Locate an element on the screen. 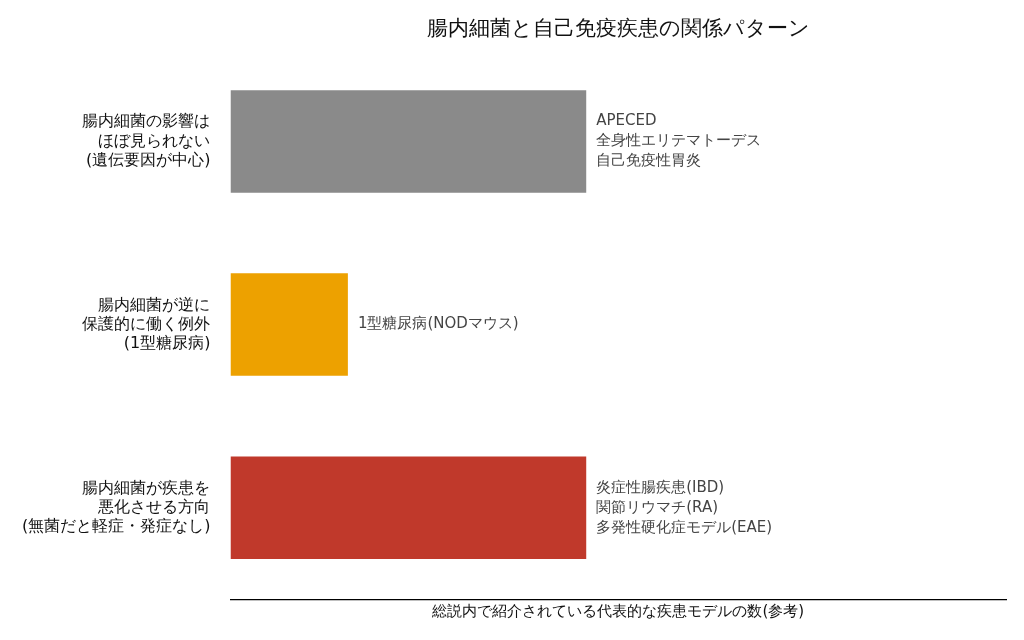  text: 多発性硬化症モデル(EAE) is located at coordinates (684, 526).